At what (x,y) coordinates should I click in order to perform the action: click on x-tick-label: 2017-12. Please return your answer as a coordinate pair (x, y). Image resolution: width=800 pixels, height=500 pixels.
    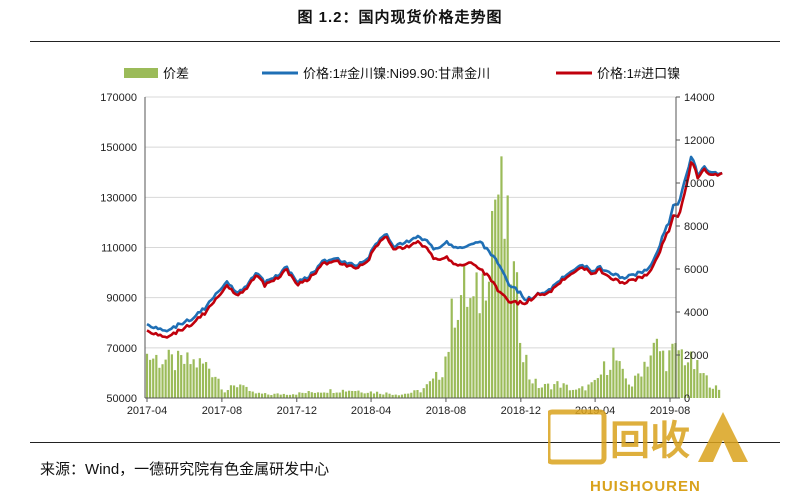
    Looking at the image, I should click on (297, 411).